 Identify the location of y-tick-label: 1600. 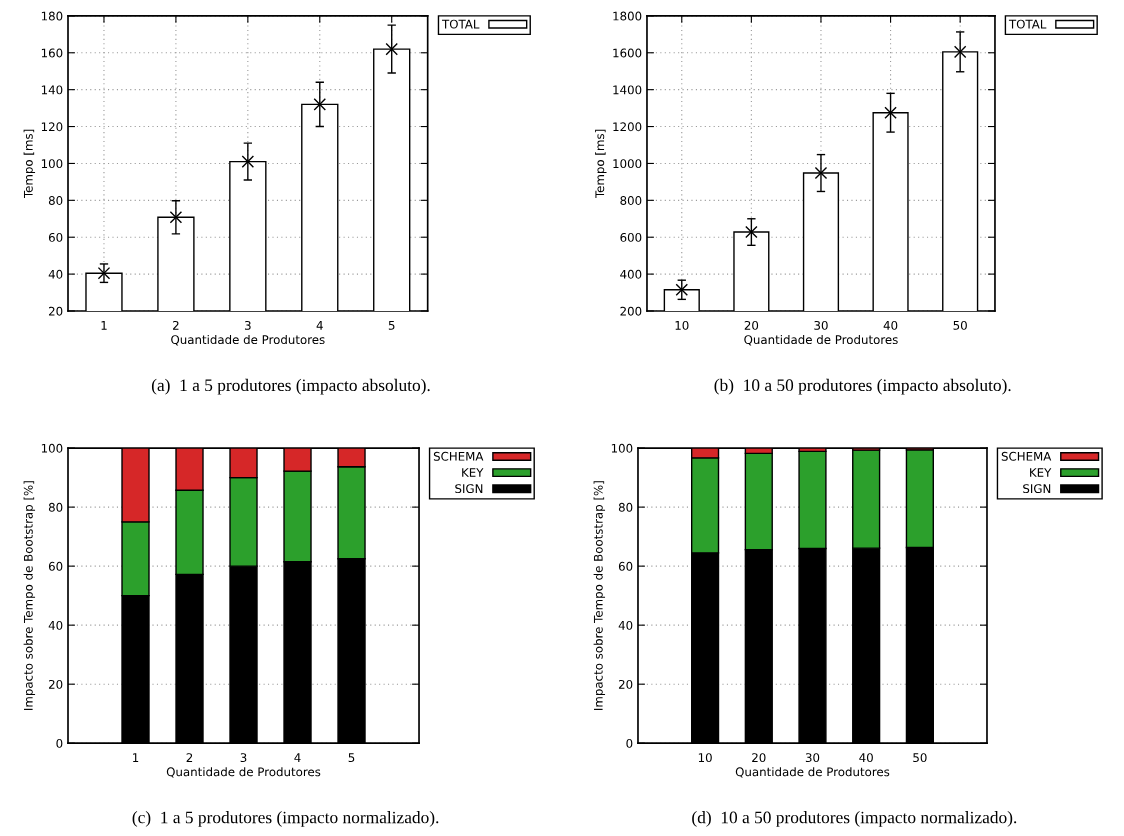
(627, 53).